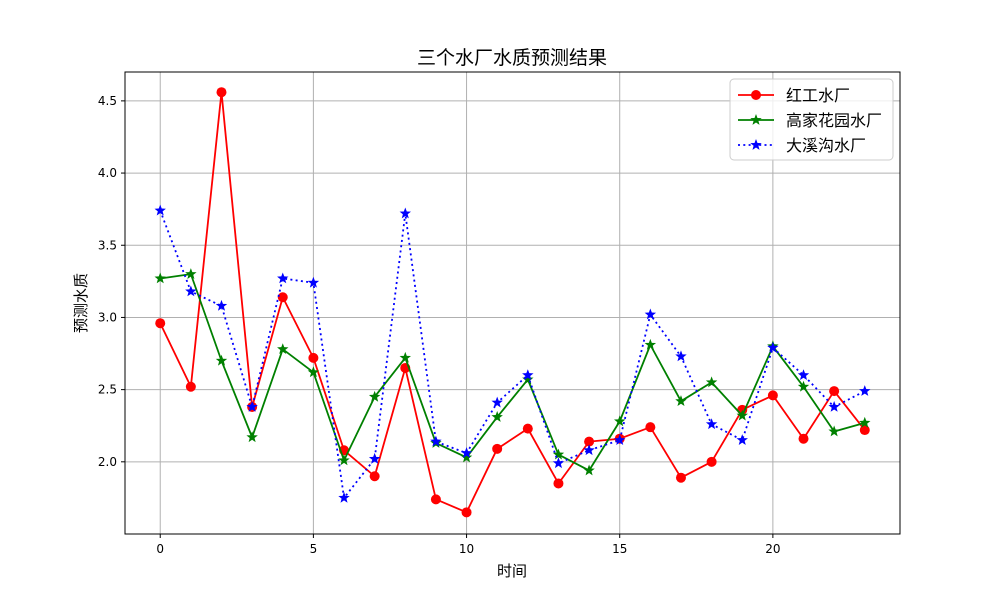 This screenshot has width=1000, height=600. I want to click on chart-title: 三个水厂水质预测结果, so click(512, 58).